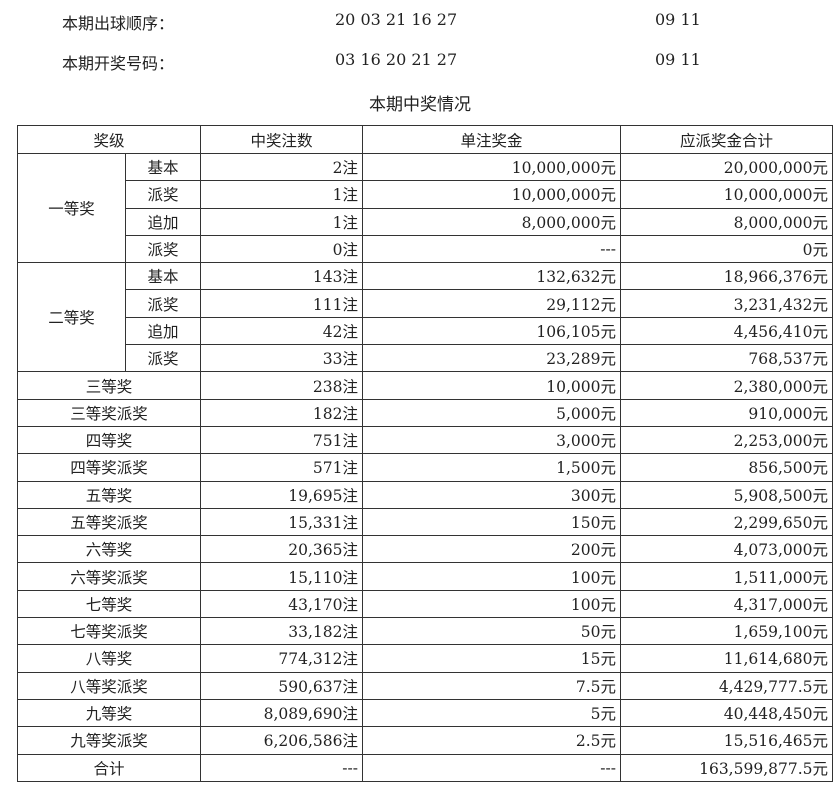 The image size is (840, 803). Describe the element at coordinates (281, 658) in the screenshot. I see `winner-count: 774,312注` at that location.